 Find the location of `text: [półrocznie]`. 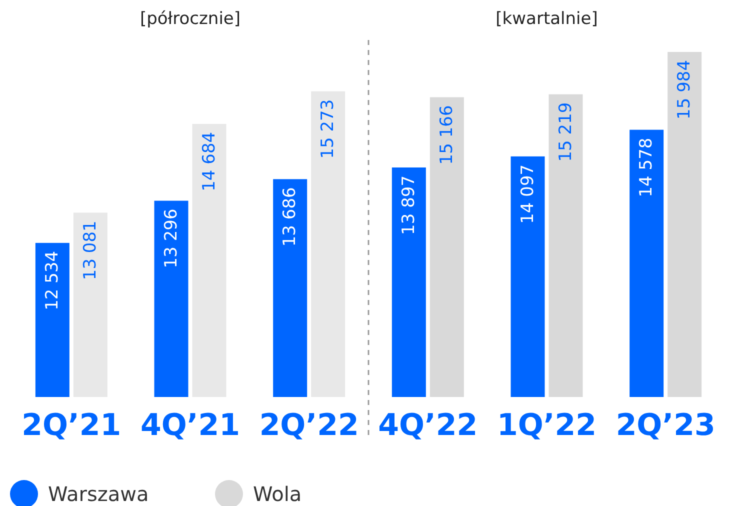

text: [półrocznie] is located at coordinates (190, 19).